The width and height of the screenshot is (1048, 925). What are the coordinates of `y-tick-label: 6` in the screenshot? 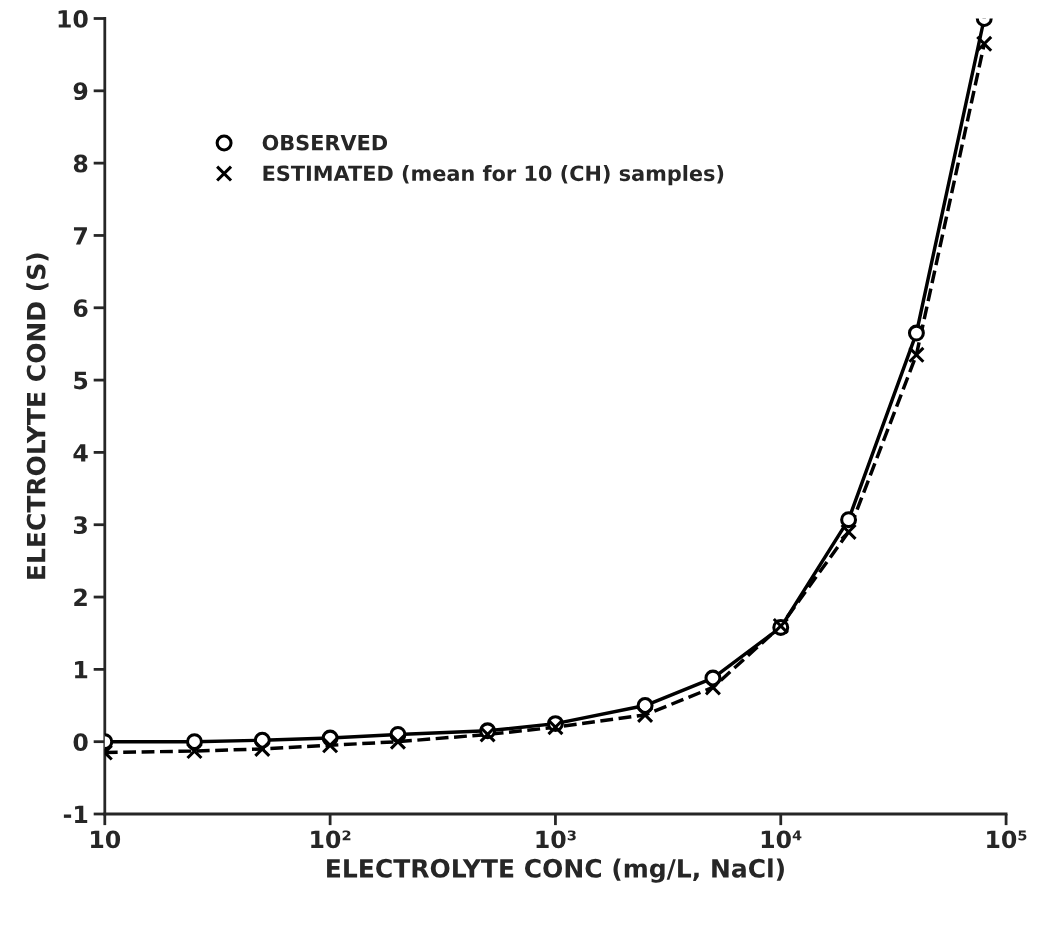 It's located at (80, 308).